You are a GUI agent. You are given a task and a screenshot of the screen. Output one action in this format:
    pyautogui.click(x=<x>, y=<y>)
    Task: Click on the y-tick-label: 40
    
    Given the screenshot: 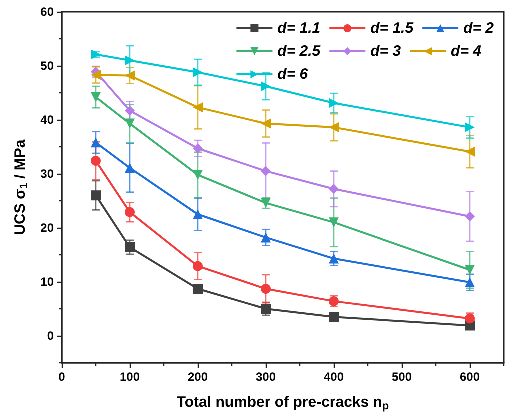 What is the action you would take?
    pyautogui.click(x=47, y=120)
    